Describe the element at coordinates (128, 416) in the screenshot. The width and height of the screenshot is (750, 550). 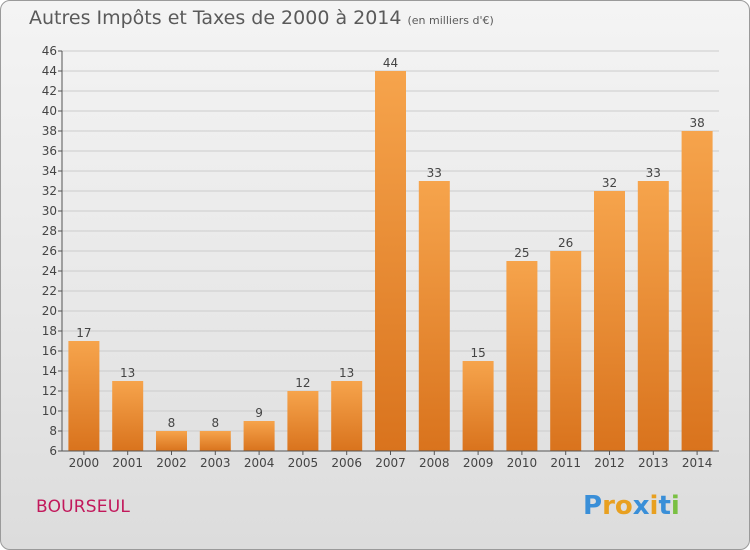
I see `bar-2001` at that location.